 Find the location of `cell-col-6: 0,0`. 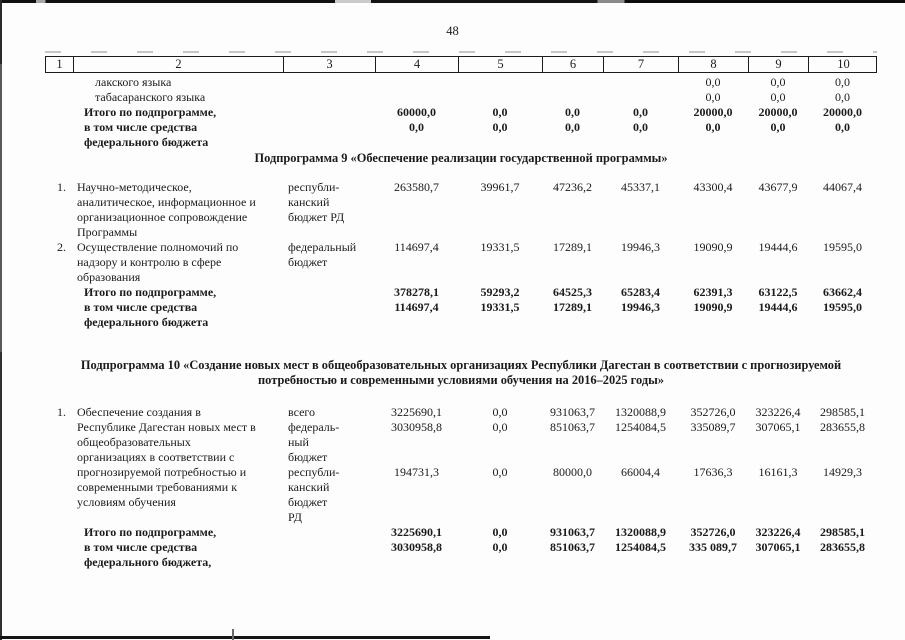

cell-col-6: 0,0 is located at coordinates (572, 127).